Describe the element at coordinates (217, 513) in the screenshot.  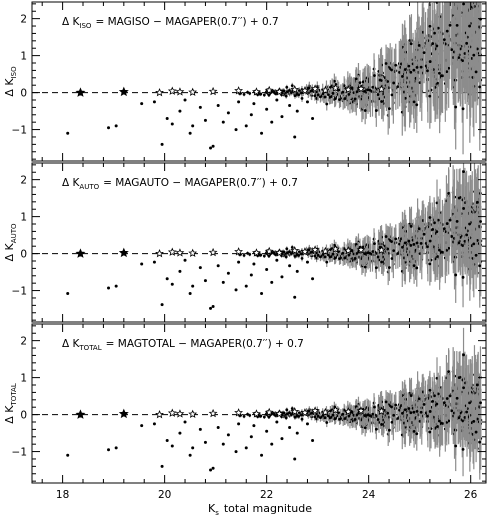
I see `x-axis-label-sub: s` at that location.